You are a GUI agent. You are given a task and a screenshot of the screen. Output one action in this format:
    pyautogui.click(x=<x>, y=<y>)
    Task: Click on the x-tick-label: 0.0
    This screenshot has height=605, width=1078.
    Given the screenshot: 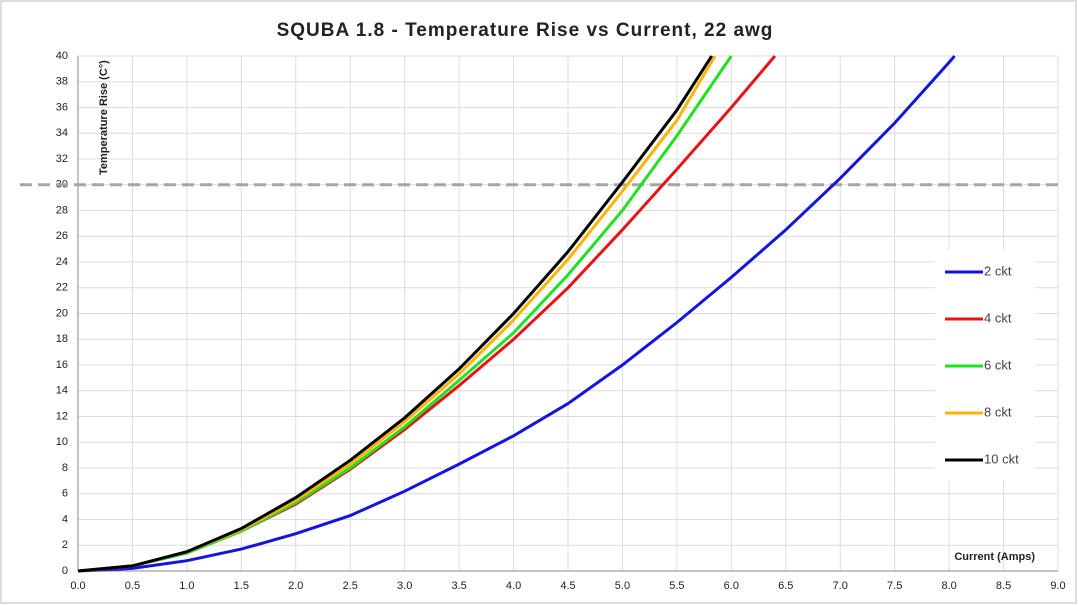 What is the action you would take?
    pyautogui.click(x=77, y=586)
    